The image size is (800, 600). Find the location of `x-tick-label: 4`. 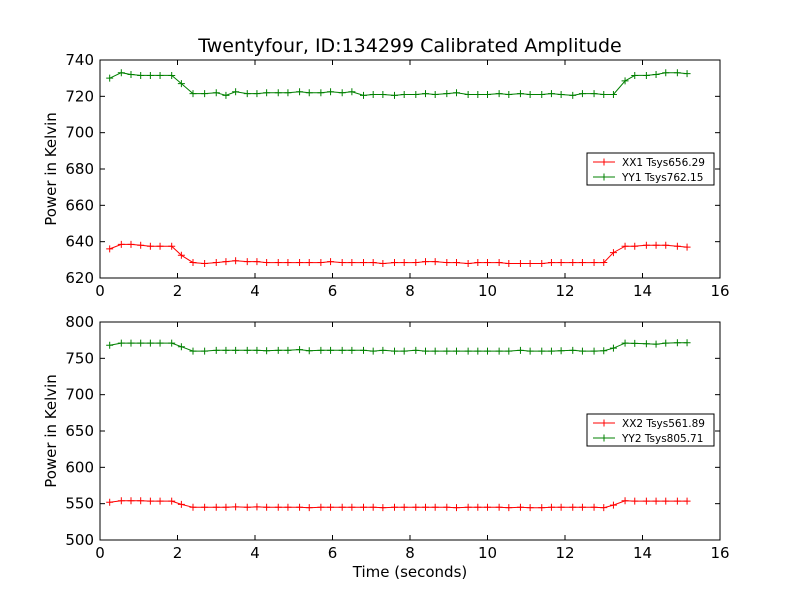

x-tick-label: 4 is located at coordinates (255, 553).